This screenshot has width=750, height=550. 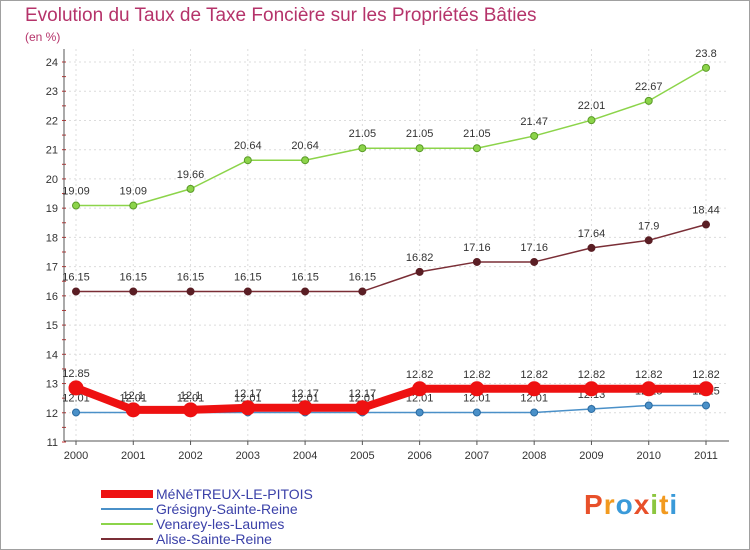 I want to click on logo-letter: x, so click(x=642, y=504).